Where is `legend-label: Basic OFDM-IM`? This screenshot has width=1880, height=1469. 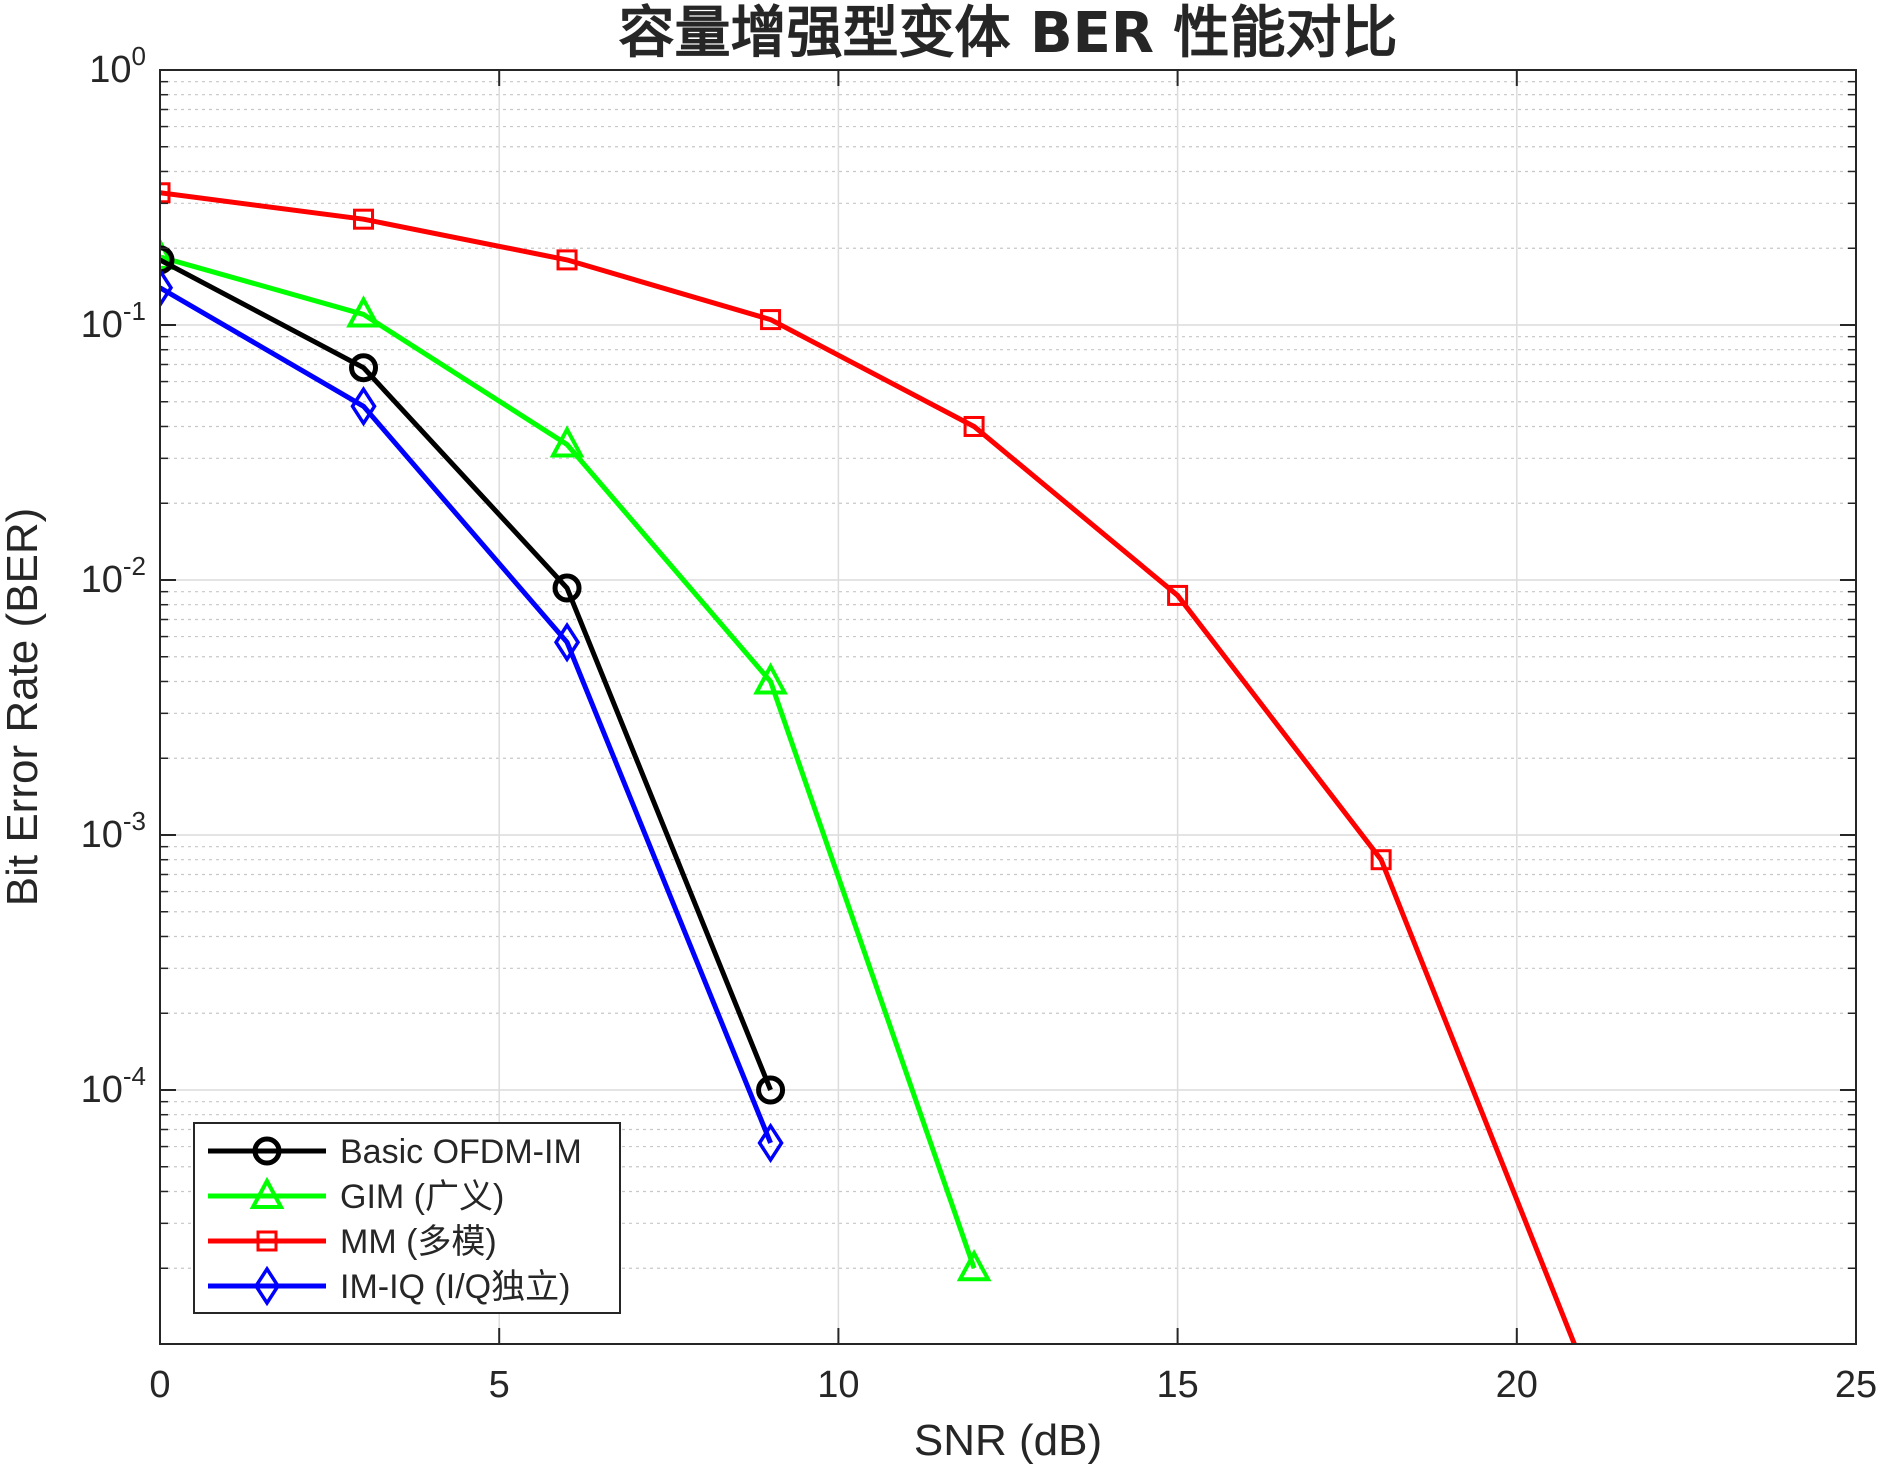 legend-label: Basic OFDM-IM is located at coordinates (461, 1152).